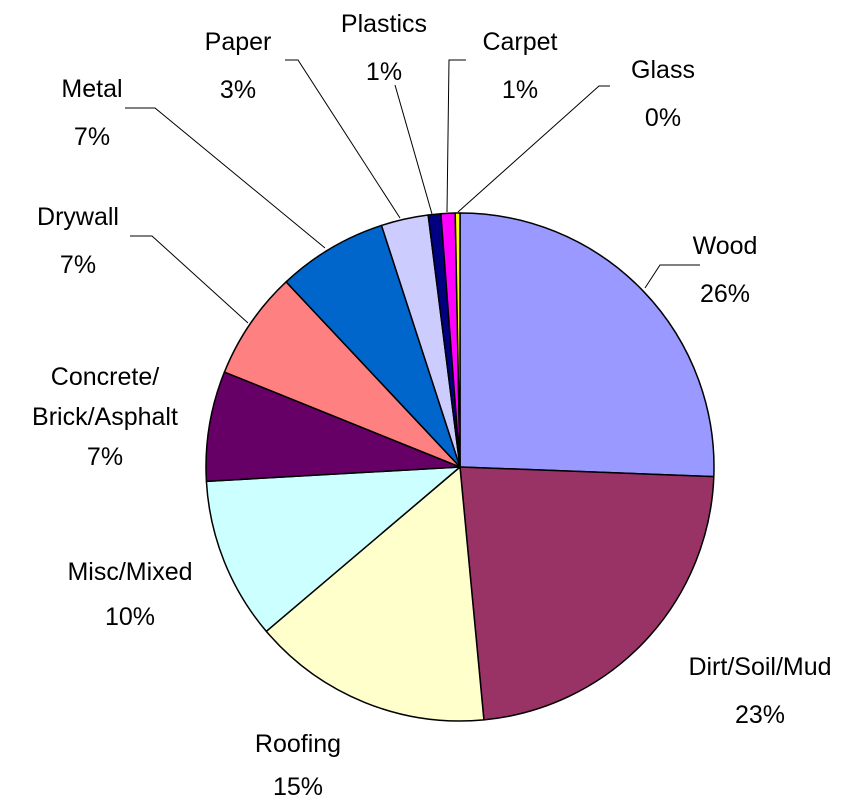 This screenshot has width=853, height=802. What do you see at coordinates (663, 118) in the screenshot?
I see `slice-percent-label: 0%` at bounding box center [663, 118].